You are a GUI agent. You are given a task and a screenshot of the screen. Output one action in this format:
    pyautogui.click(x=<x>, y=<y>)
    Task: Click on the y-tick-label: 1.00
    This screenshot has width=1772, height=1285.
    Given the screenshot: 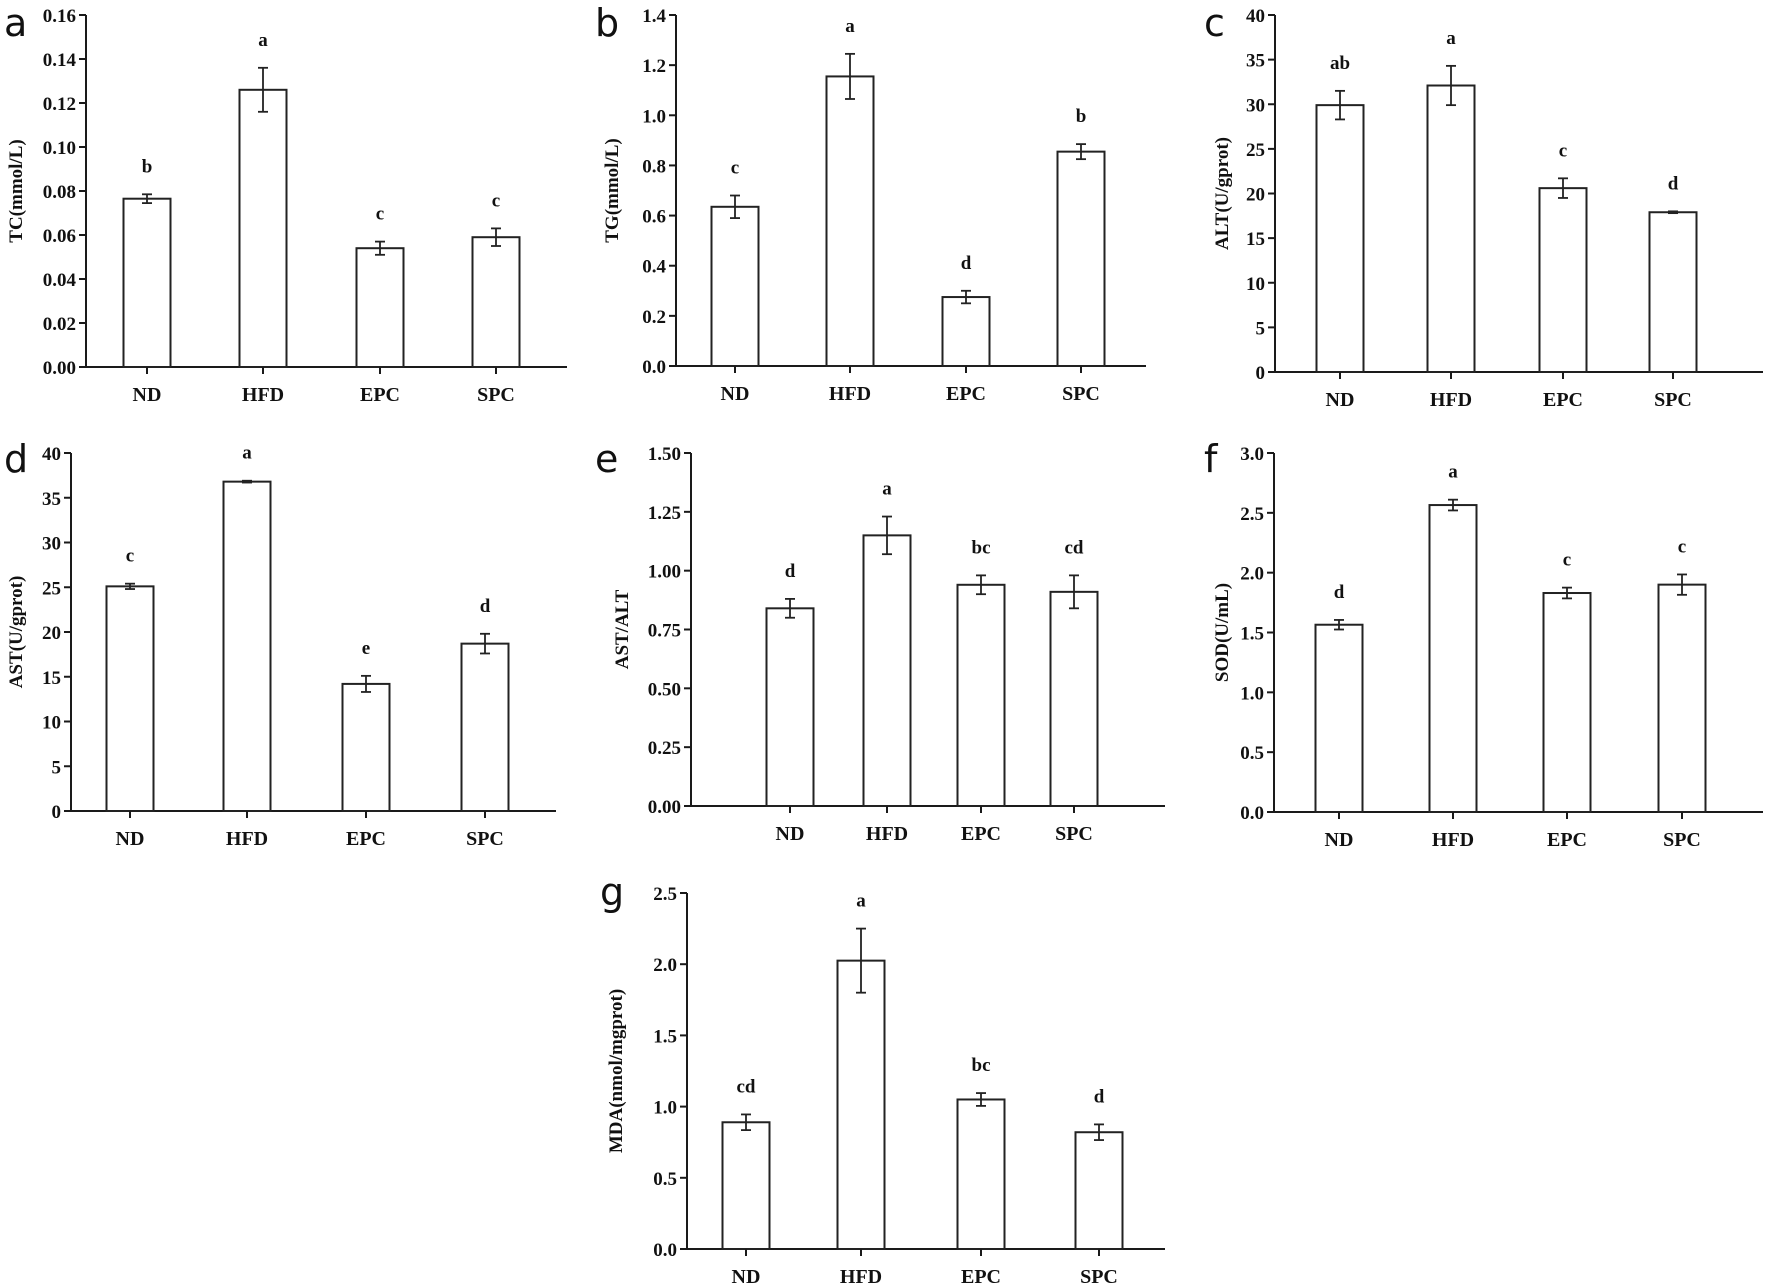 What is the action you would take?
    pyautogui.click(x=664, y=572)
    